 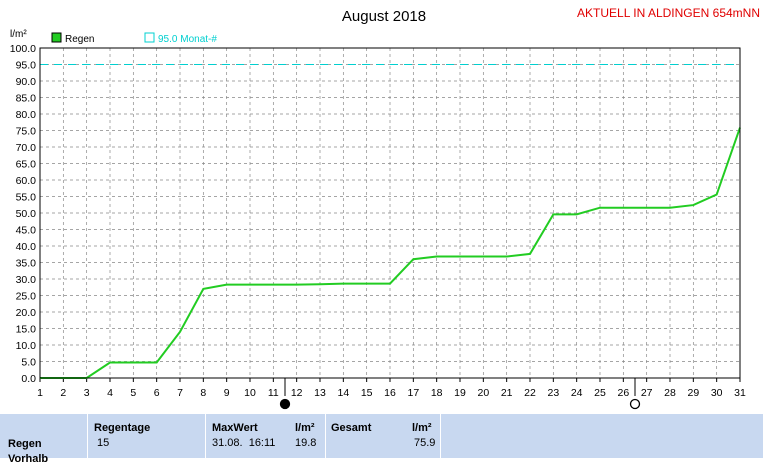 What do you see at coordinates (273, 393) in the screenshot?
I see `x-tick-label: 11` at bounding box center [273, 393].